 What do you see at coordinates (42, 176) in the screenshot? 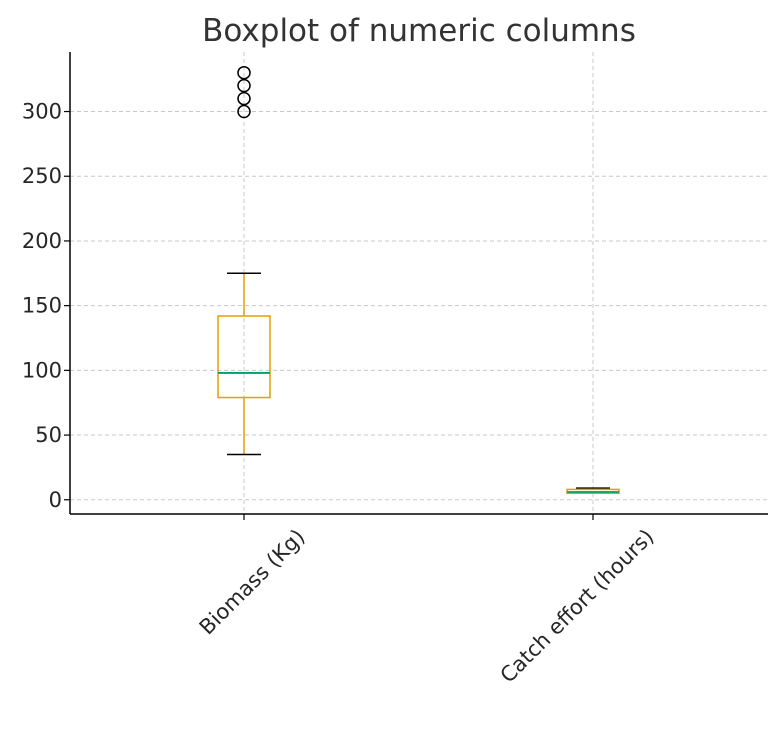
I see `y-tick-label: 250` at bounding box center [42, 176].